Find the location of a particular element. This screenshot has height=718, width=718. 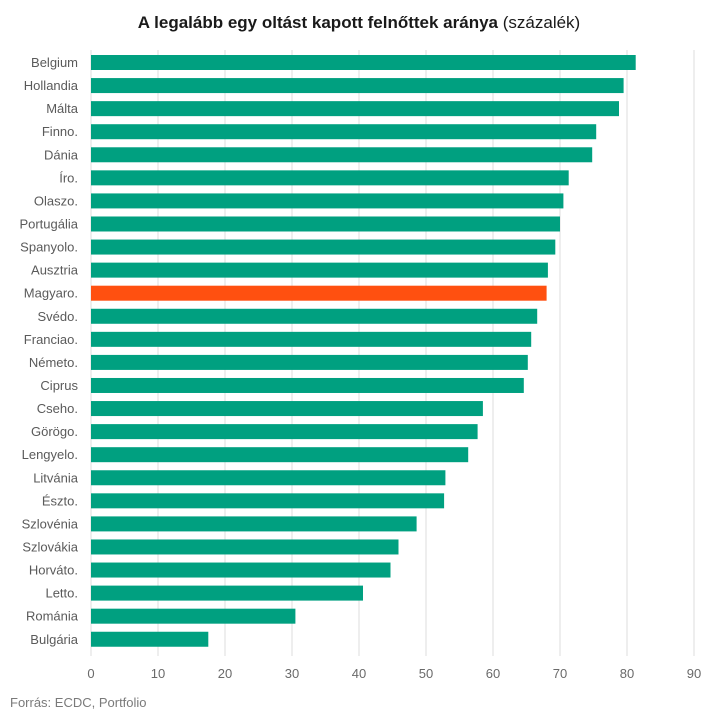

x-tick-label: 10 is located at coordinates (158, 673).